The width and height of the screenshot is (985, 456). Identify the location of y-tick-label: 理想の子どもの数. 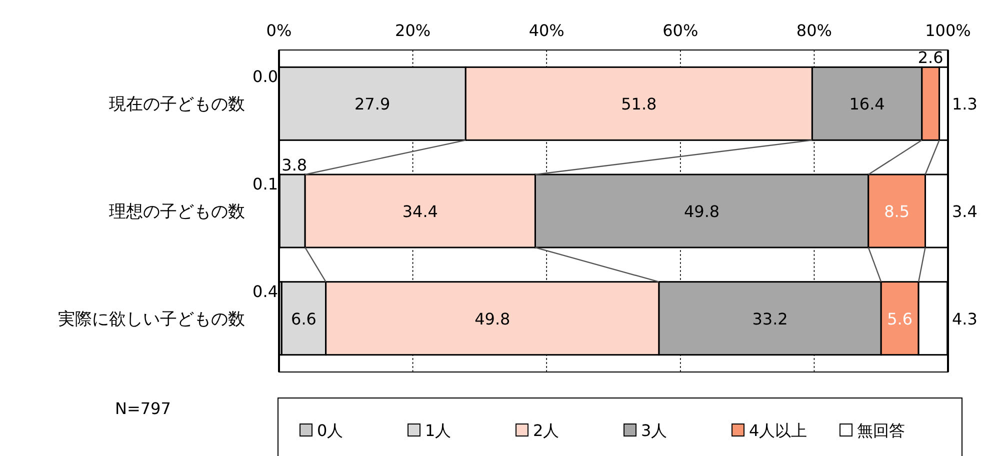
(177, 212).